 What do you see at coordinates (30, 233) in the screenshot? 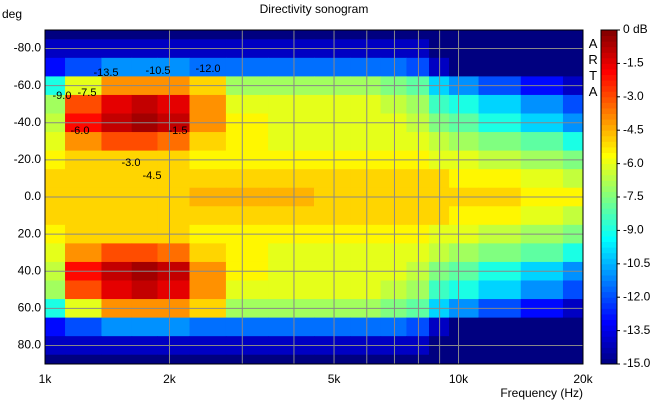
I see `y-tick-label: 20.0` at bounding box center [30, 233].